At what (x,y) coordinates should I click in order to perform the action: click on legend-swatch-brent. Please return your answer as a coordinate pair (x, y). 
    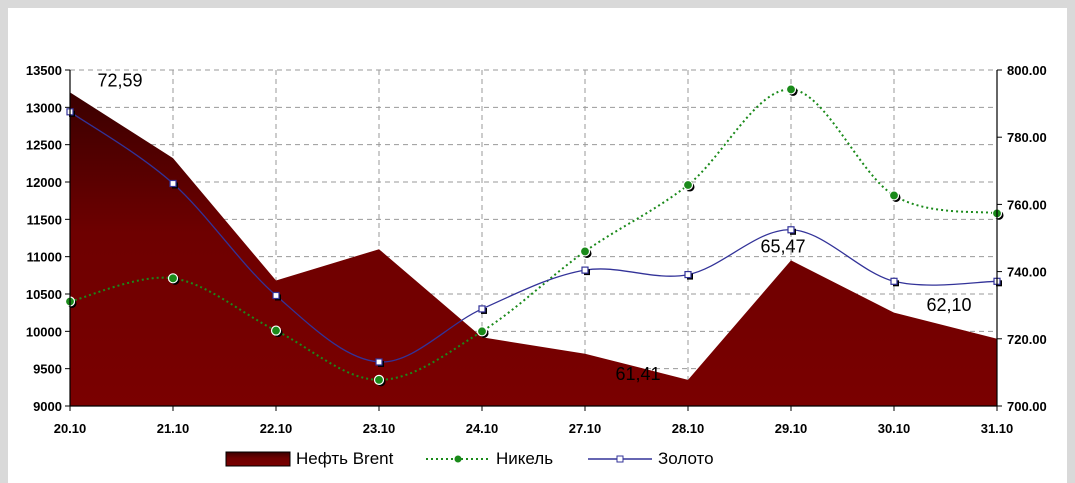
    Looking at the image, I should click on (258, 459).